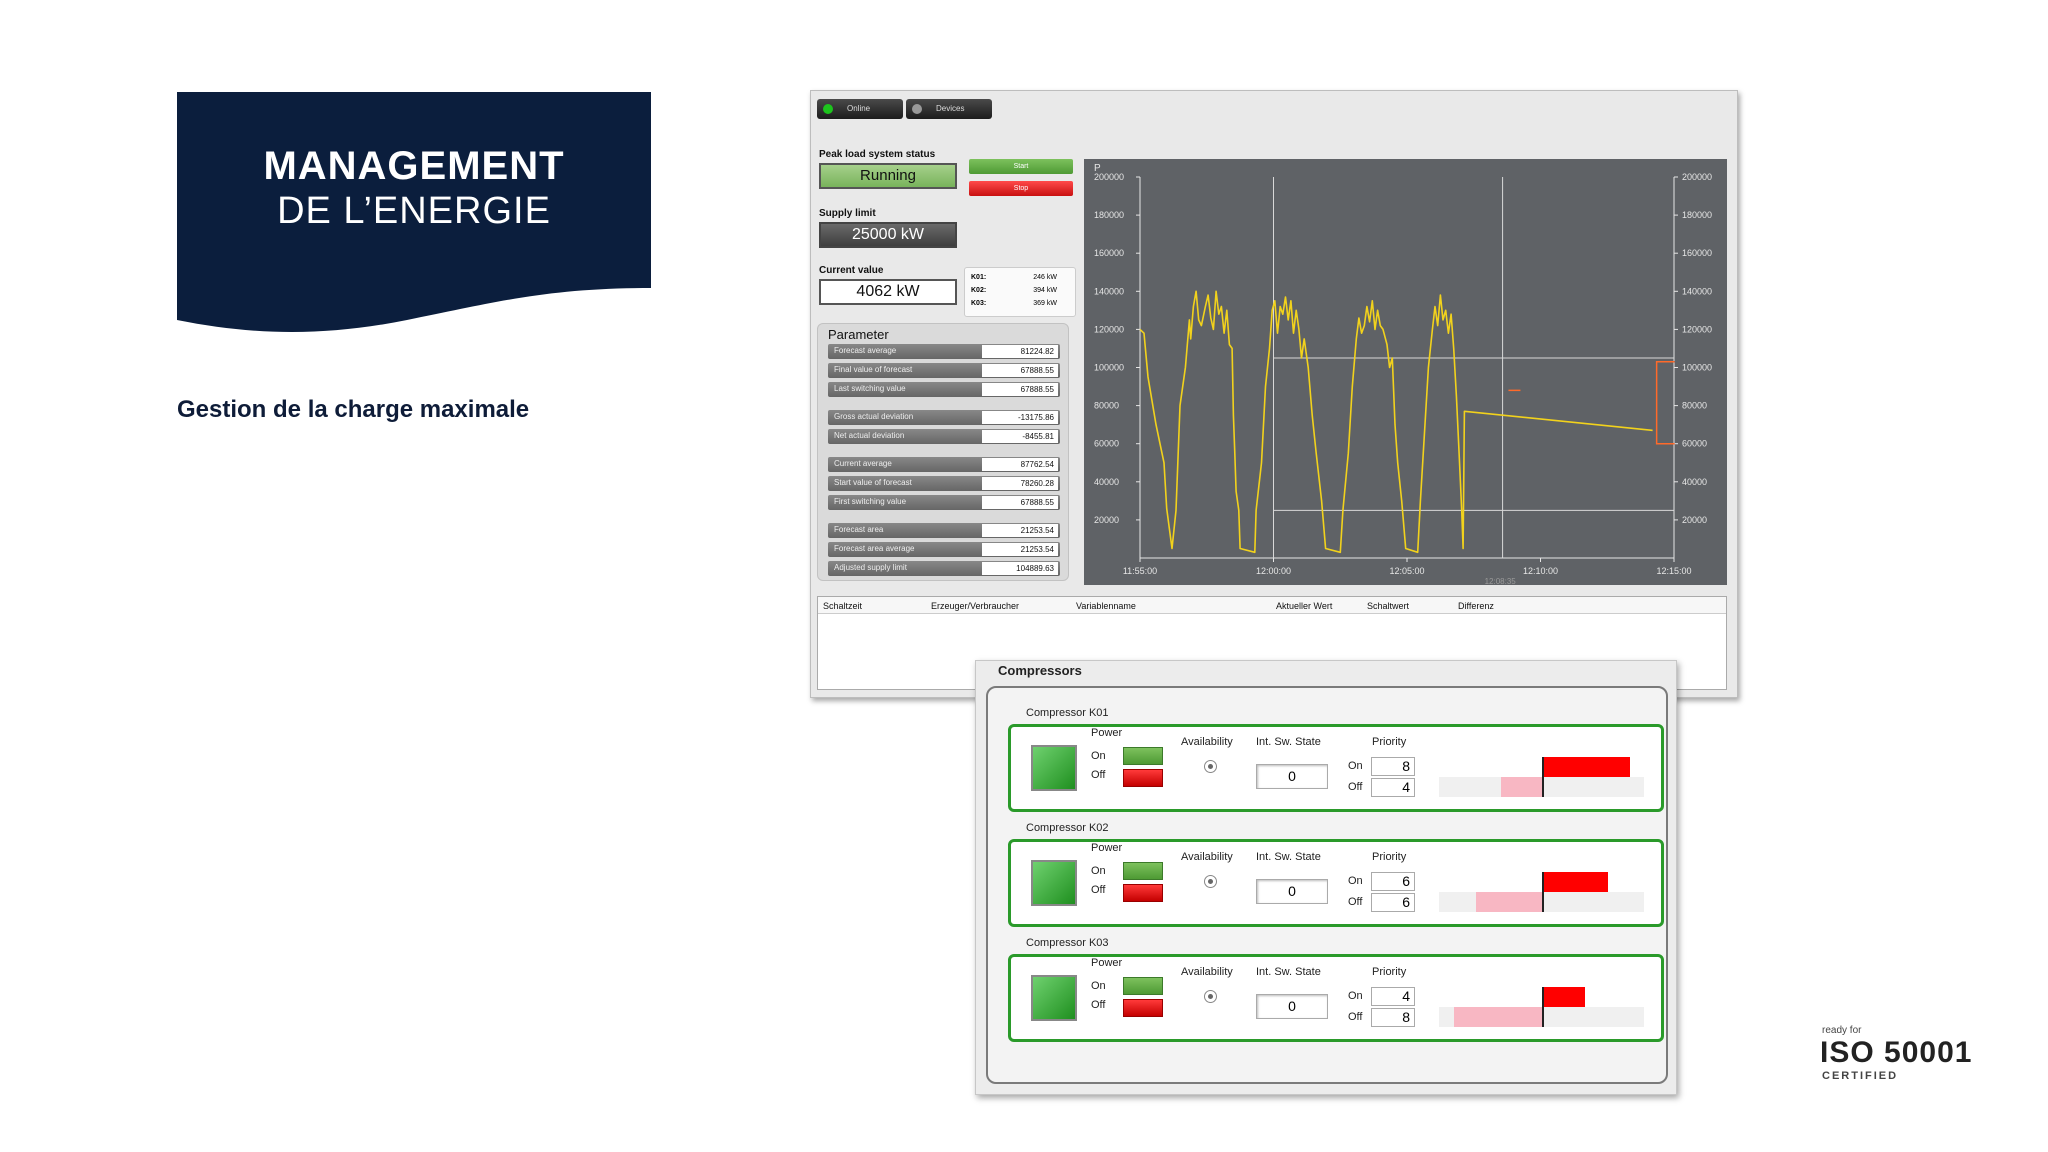 This screenshot has height=1152, width=2048. Describe the element at coordinates (944, 417) in the screenshot. I see `param-row: Gross actual deviation -13175.86` at that location.